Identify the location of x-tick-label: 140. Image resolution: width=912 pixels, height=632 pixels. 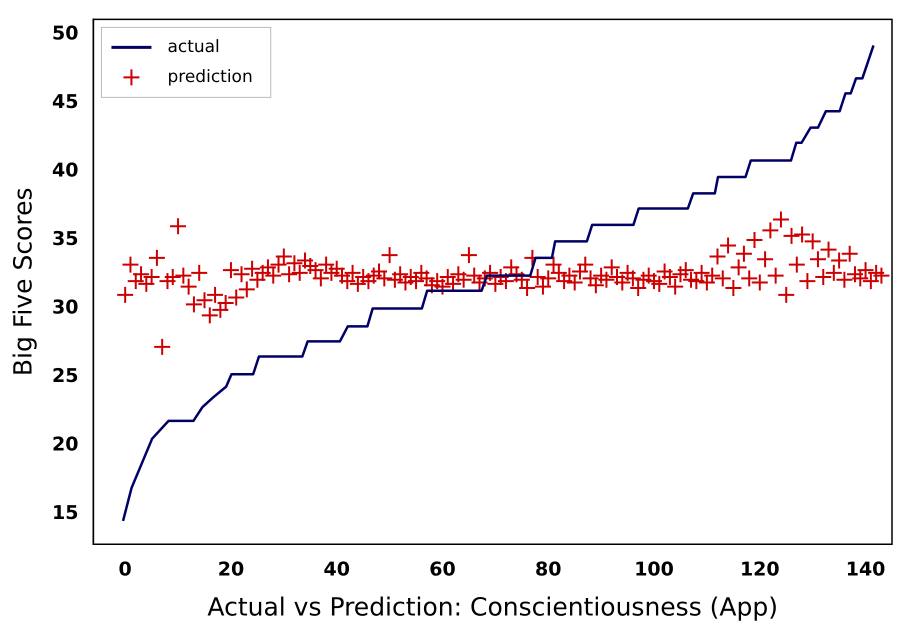
(866, 569).